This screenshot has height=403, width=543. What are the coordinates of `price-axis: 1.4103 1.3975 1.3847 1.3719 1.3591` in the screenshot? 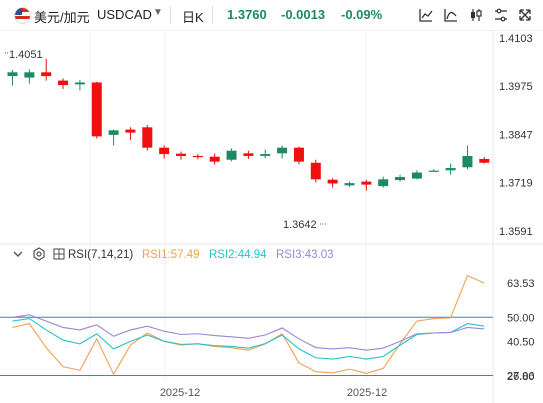 It's located at (516, 135).